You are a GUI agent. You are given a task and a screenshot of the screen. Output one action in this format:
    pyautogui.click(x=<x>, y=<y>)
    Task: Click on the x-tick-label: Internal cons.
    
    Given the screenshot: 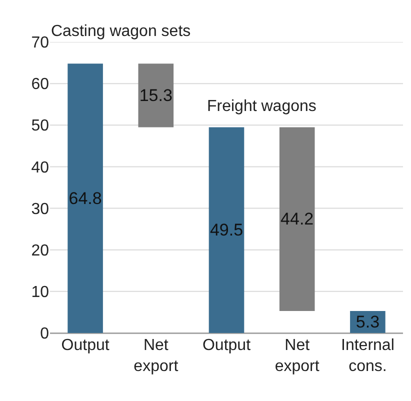 What is the action you would take?
    pyautogui.click(x=367, y=356)
    